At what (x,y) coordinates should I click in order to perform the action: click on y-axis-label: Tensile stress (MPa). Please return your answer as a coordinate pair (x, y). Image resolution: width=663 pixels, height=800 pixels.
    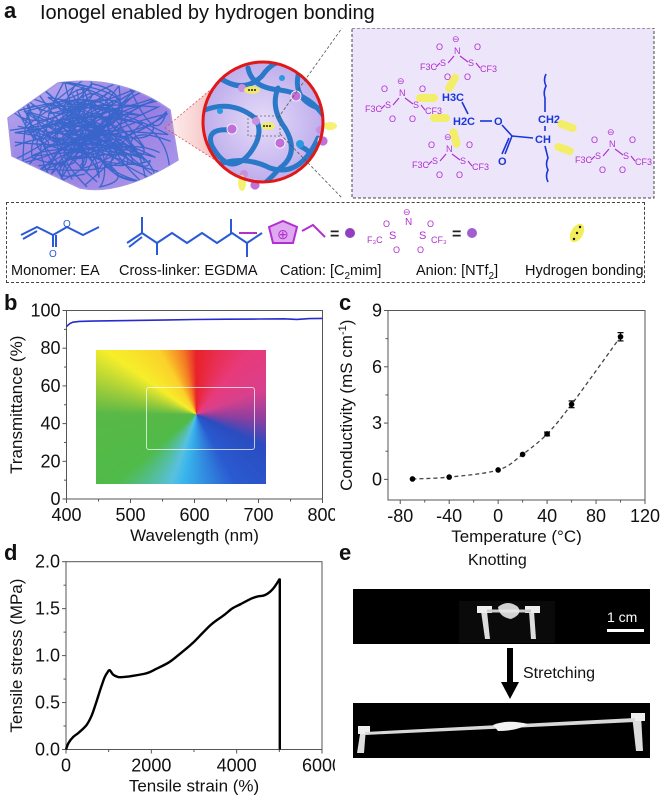
    Looking at the image, I should click on (16, 656).